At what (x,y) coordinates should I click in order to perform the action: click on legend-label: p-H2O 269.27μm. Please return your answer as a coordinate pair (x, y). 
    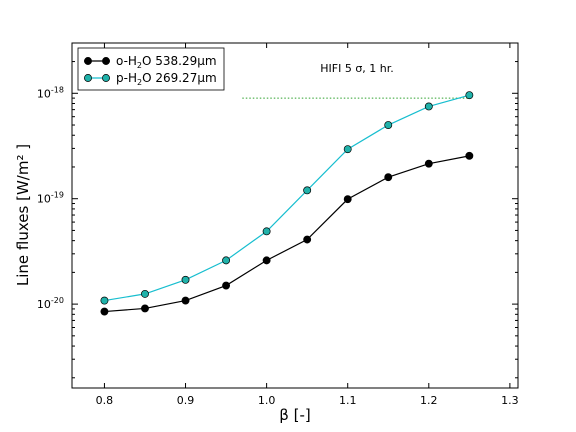
    Looking at the image, I should click on (166, 79).